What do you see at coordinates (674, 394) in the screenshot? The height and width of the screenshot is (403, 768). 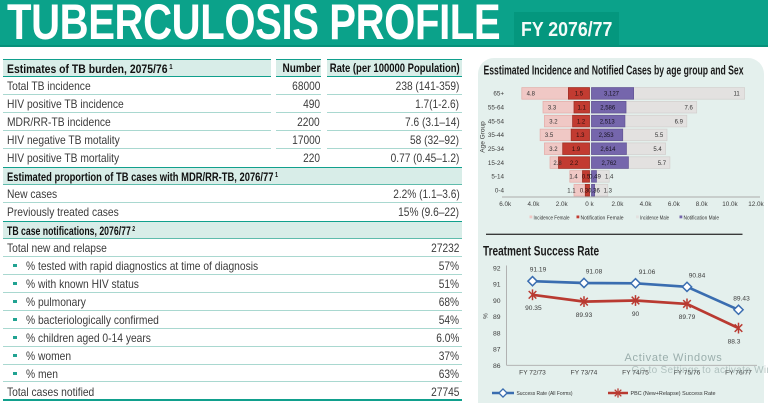 I see `svg-text: PBC (New+Relapse) Success Rate` at bounding box center [674, 394].